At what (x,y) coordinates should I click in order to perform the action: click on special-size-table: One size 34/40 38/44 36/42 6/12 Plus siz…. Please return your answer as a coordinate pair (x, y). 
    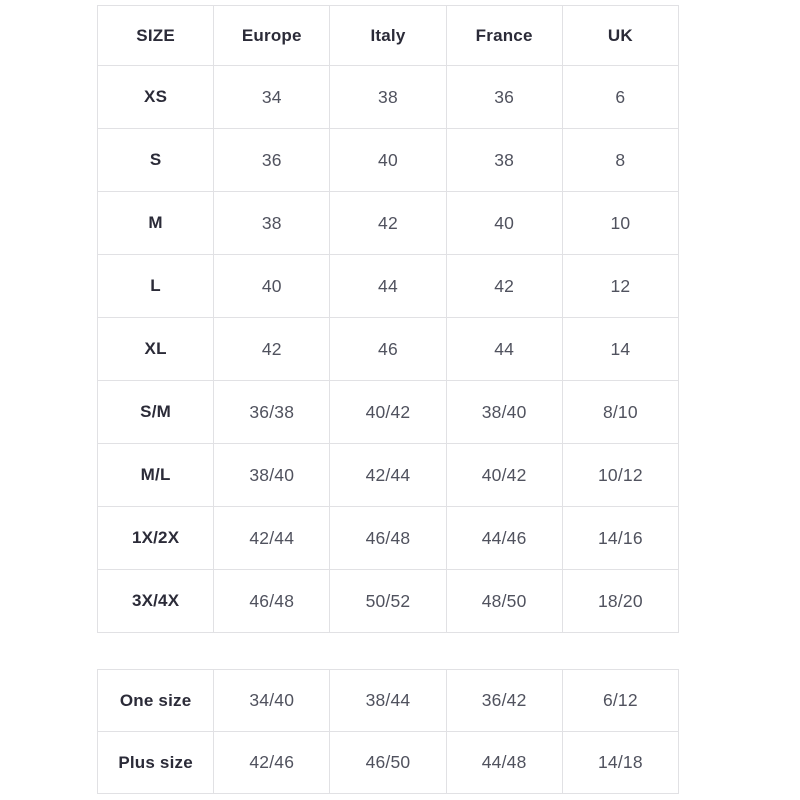
    Looking at the image, I should click on (388, 731).